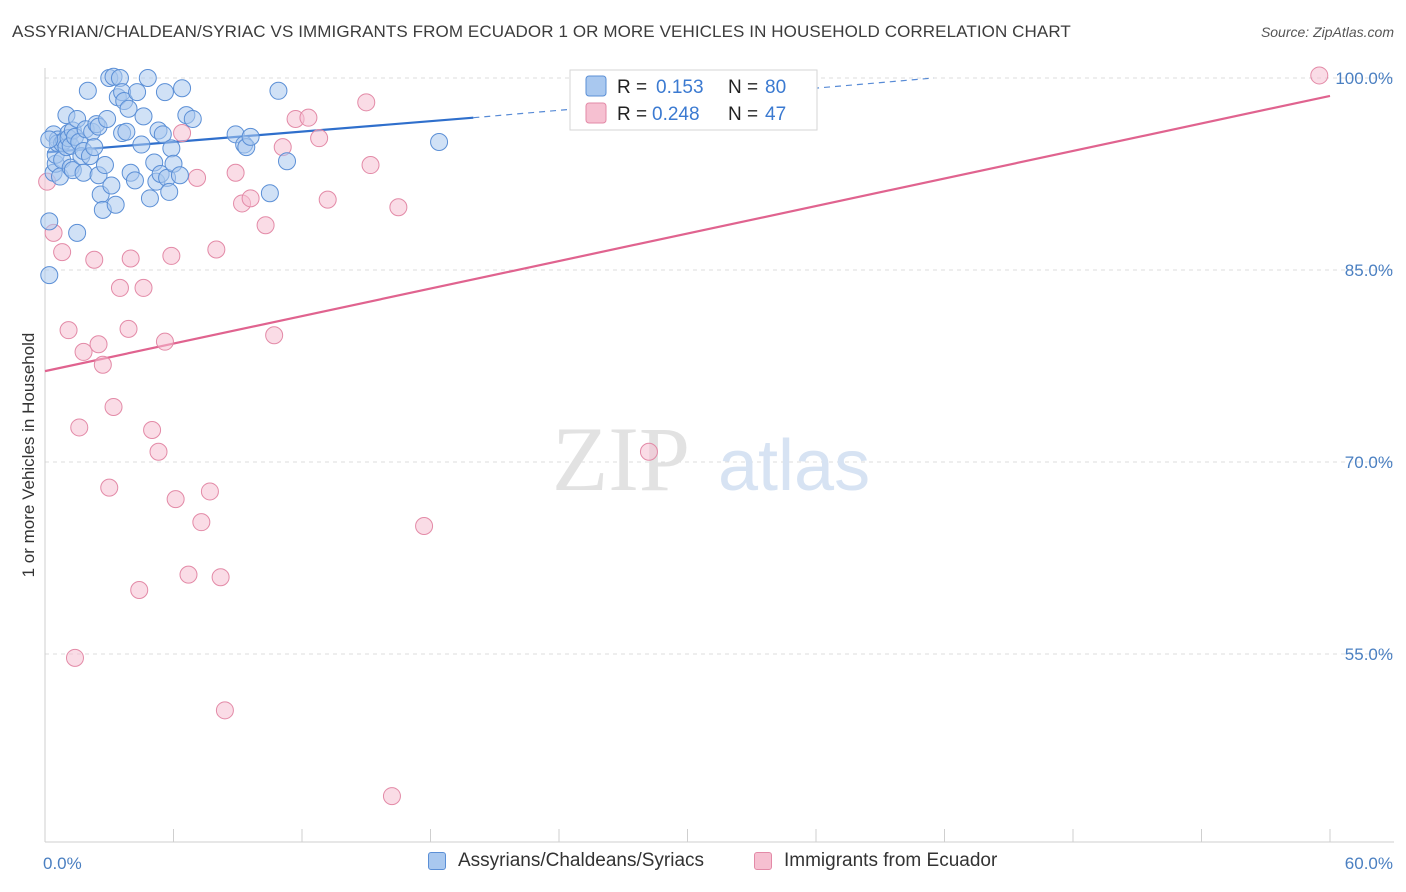 The image size is (1406, 892). Describe the element at coordinates (680, 87) in the screenshot. I see `legend-r-value-1: 0.153` at that location.